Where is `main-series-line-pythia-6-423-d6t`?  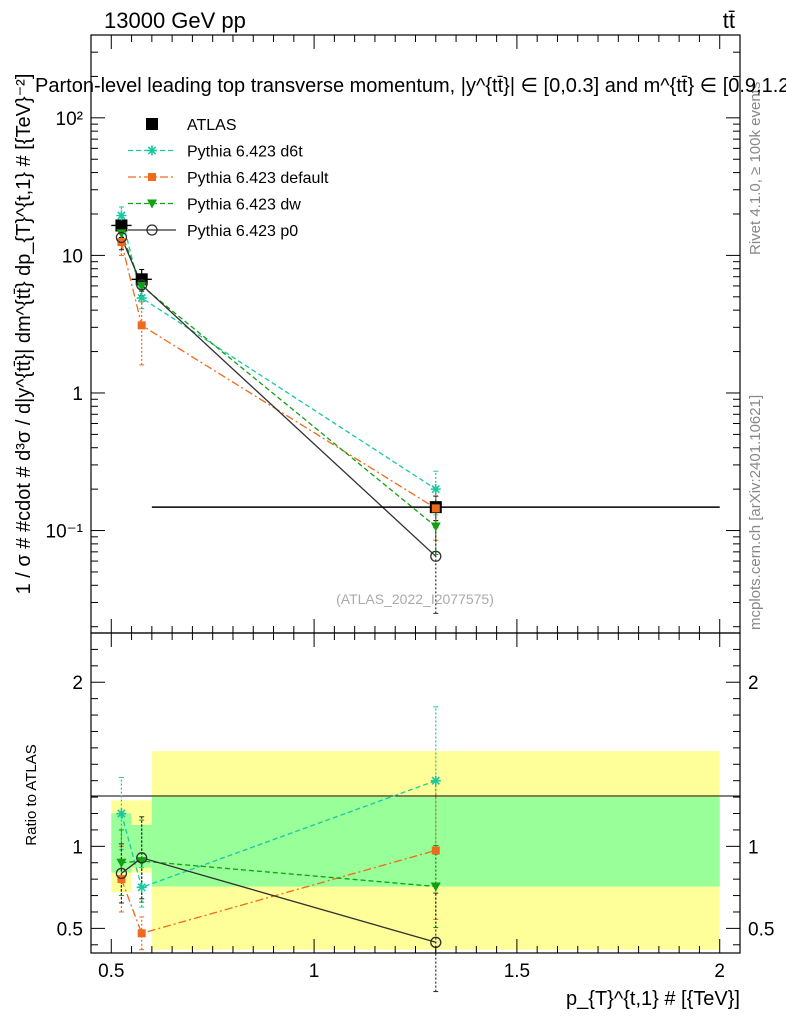 main-series-line-pythia-6-423-d6t is located at coordinates (278, 352).